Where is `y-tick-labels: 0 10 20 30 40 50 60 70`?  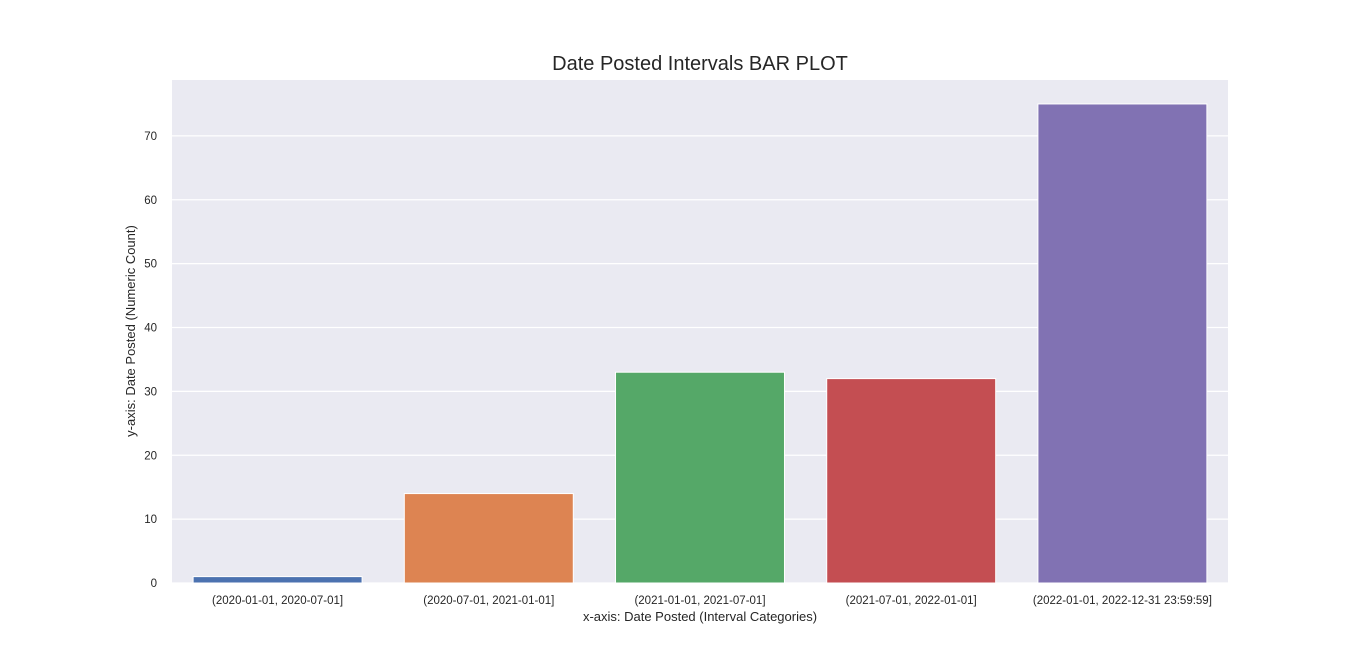
y-tick-labels: 0 10 20 30 40 50 60 70 is located at coordinates (150, 360).